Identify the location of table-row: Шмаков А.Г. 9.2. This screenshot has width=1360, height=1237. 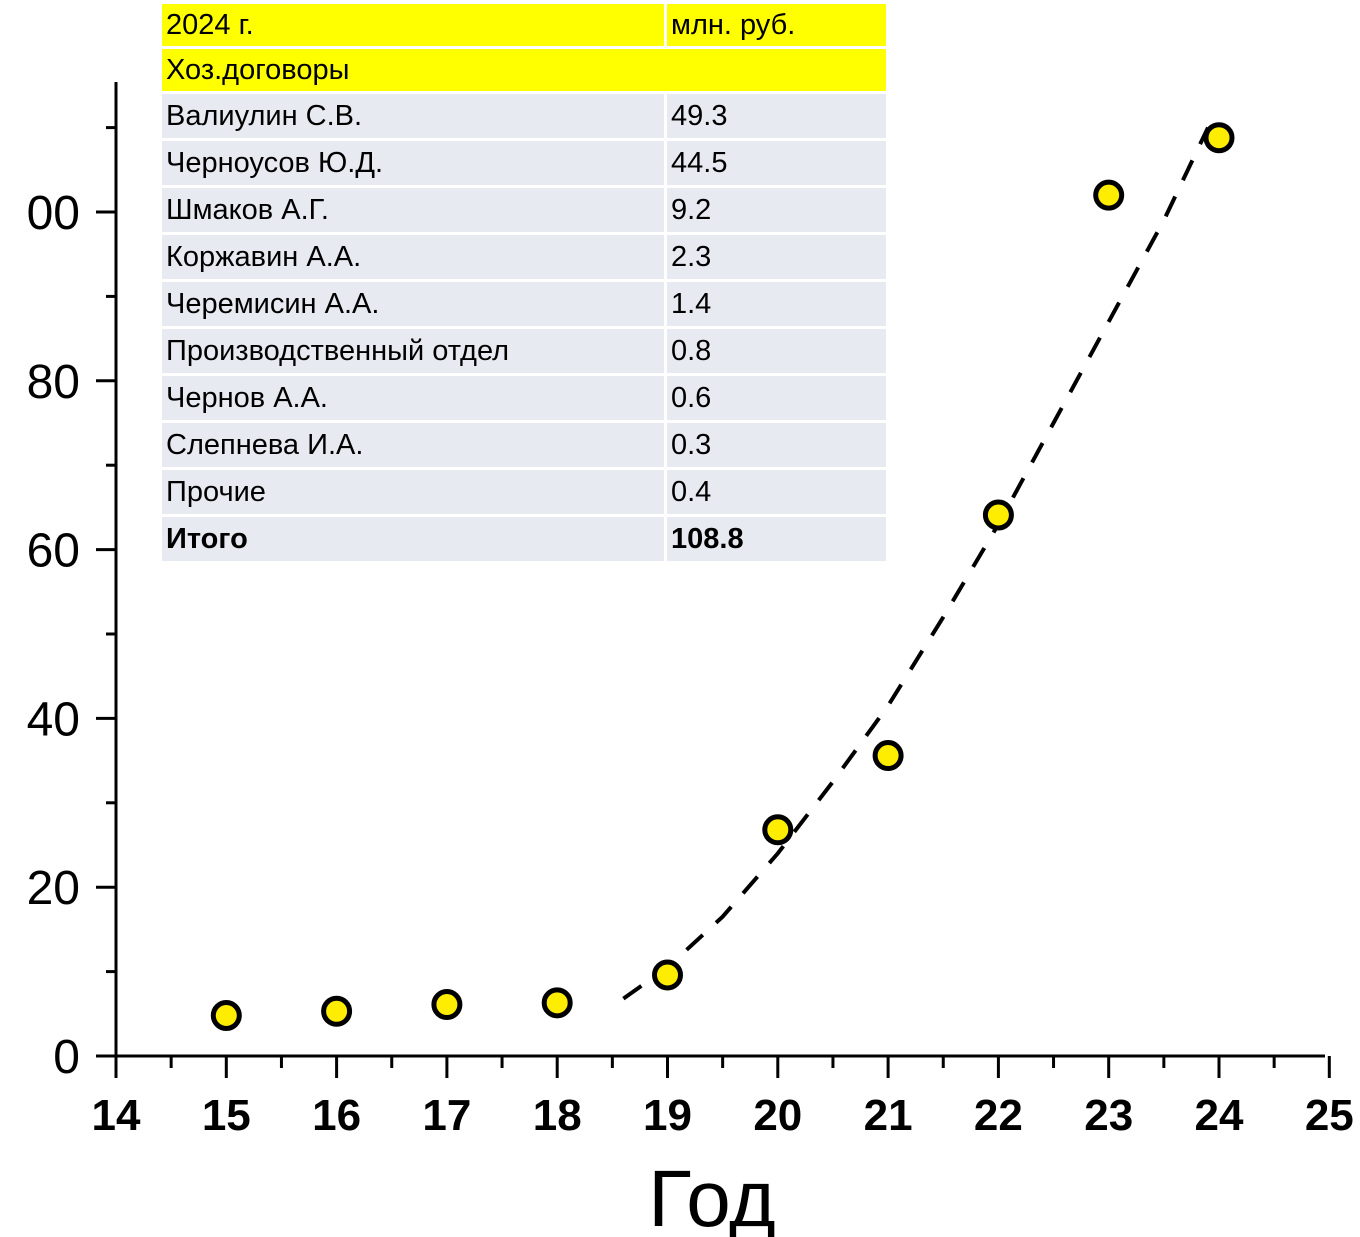
(524, 210).